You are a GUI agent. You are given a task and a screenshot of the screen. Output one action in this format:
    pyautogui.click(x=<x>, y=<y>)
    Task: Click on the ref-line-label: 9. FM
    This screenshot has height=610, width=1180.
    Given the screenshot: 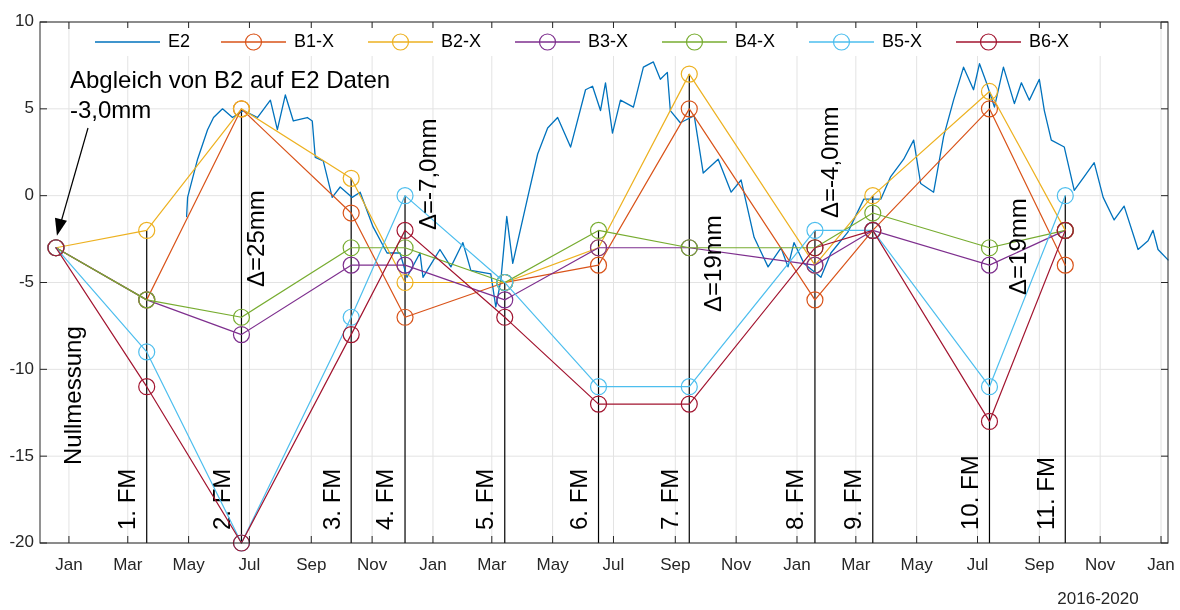 What is the action you would take?
    pyautogui.click(x=853, y=499)
    